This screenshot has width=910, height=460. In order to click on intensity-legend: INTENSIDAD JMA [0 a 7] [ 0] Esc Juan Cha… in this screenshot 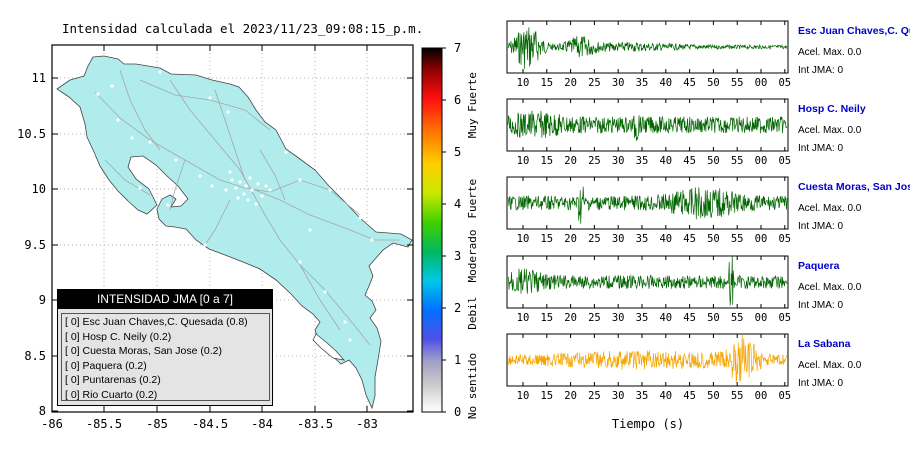, I will do `click(165, 347)`.